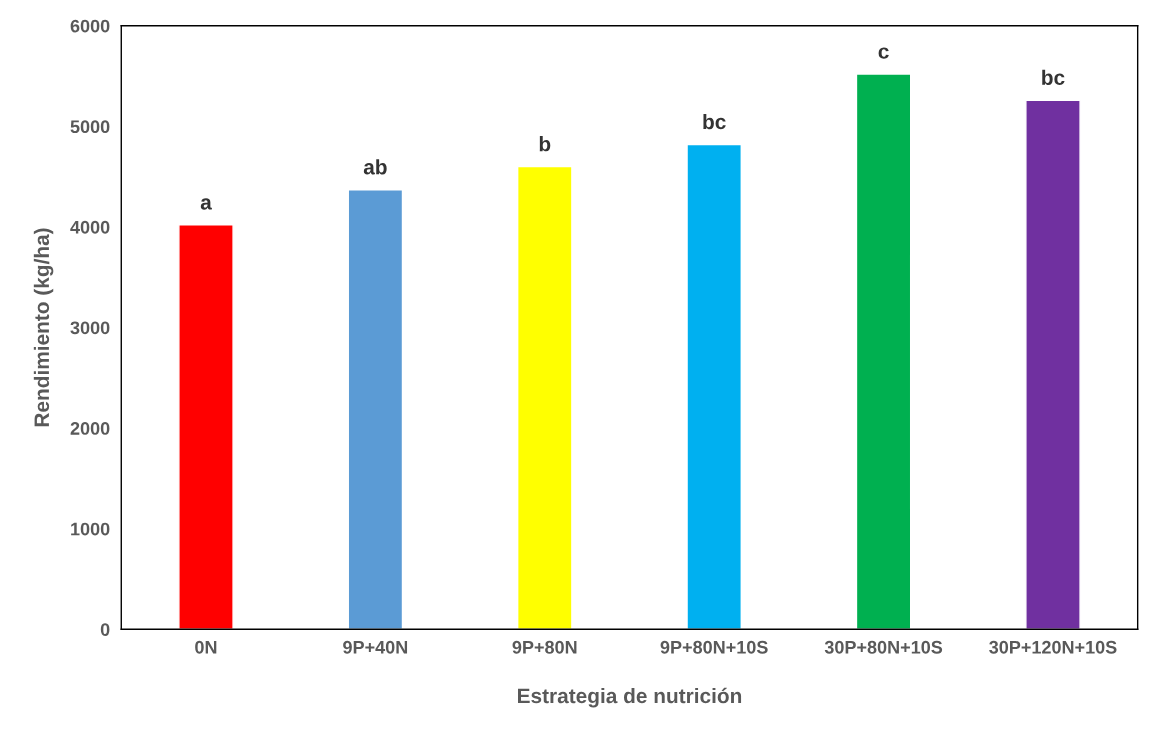 The image size is (1155, 736). I want to click on y-tick-label: 6000, so click(90, 26).